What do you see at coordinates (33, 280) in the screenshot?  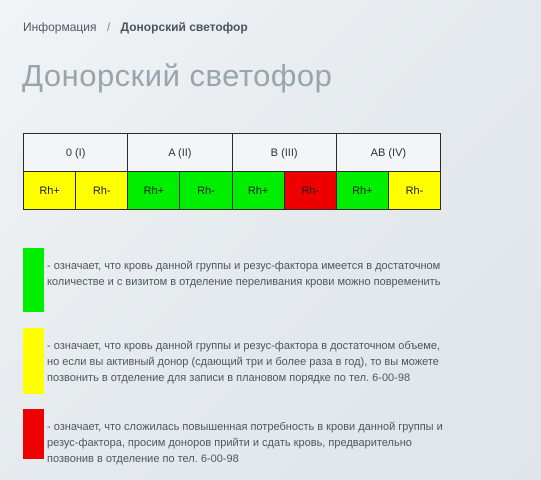 I see `legend-swatch-green` at bounding box center [33, 280].